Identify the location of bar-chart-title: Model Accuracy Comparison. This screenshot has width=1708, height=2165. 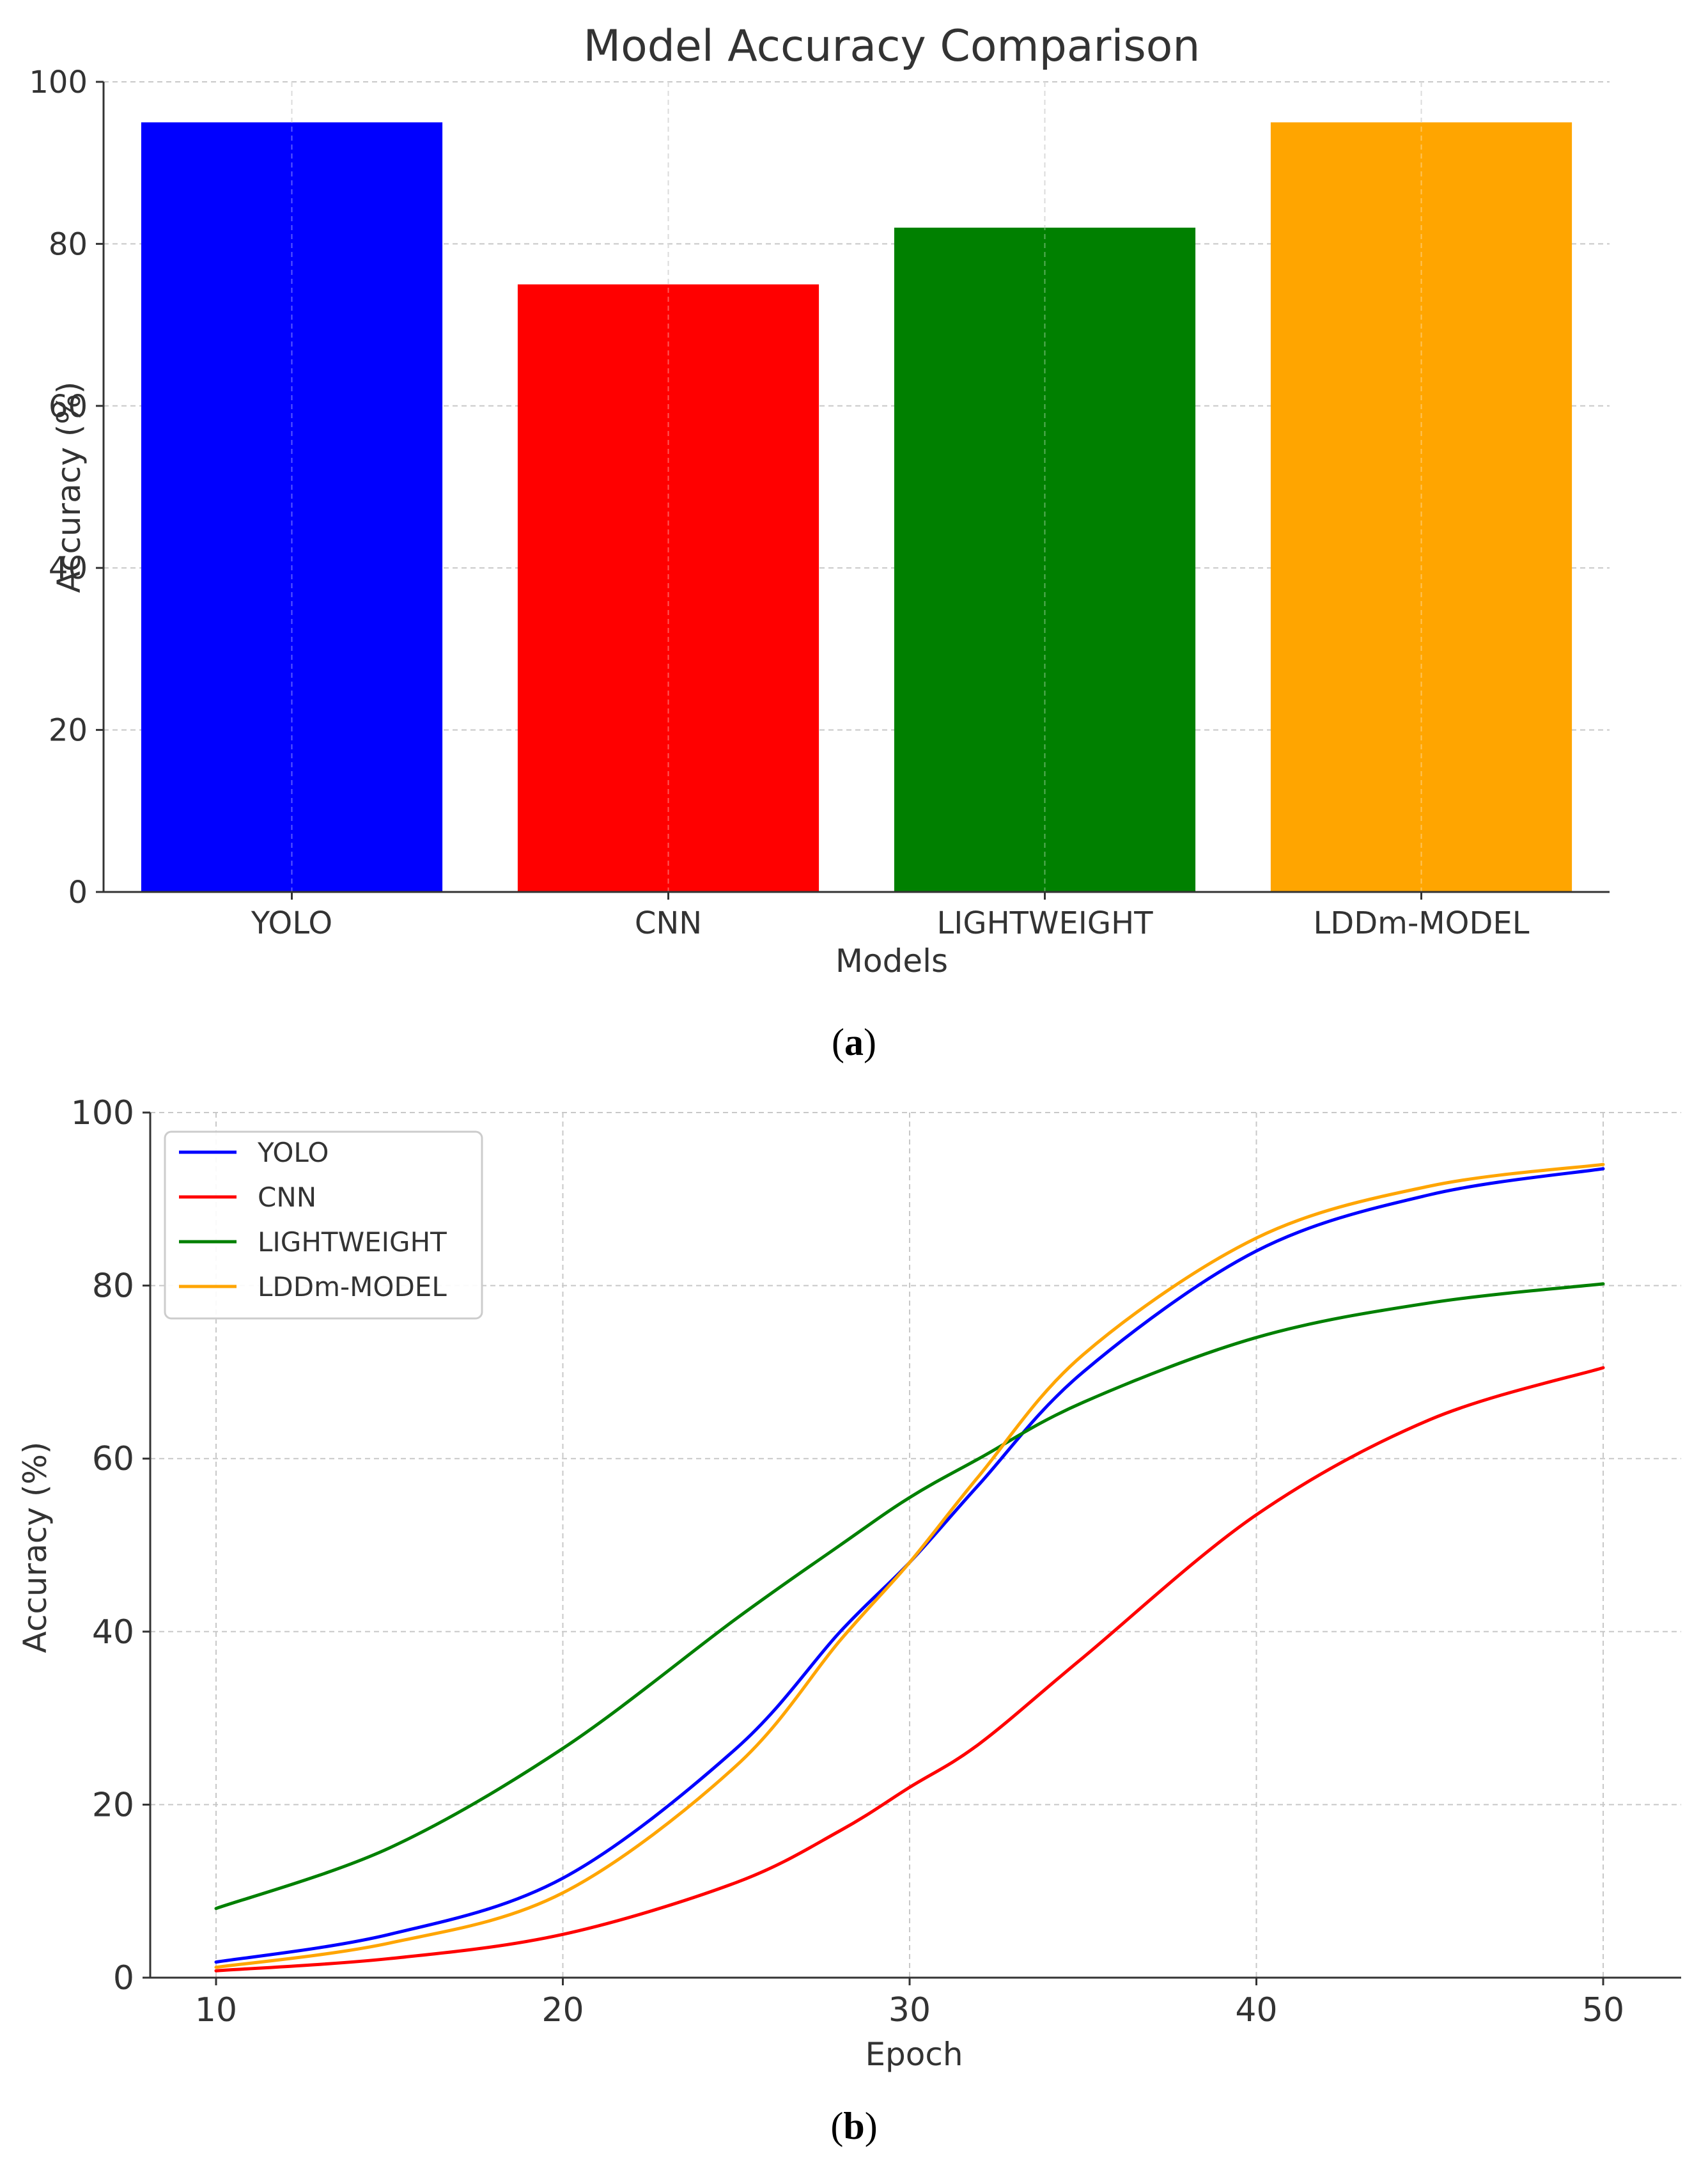
(892, 46).